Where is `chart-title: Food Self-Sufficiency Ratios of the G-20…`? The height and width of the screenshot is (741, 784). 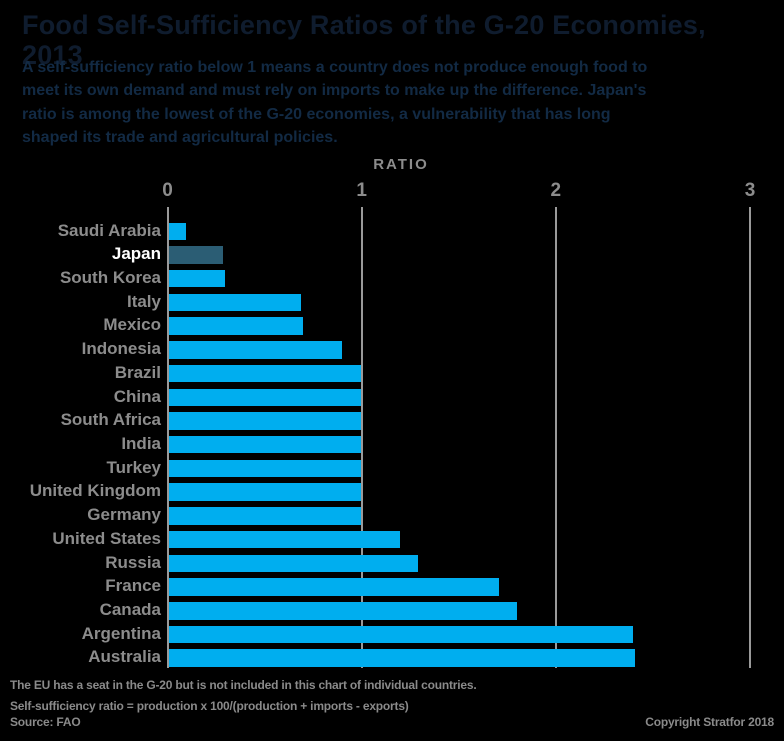
chart-title: Food Self-Sufficiency Ratios of the G-20… is located at coordinates (364, 40).